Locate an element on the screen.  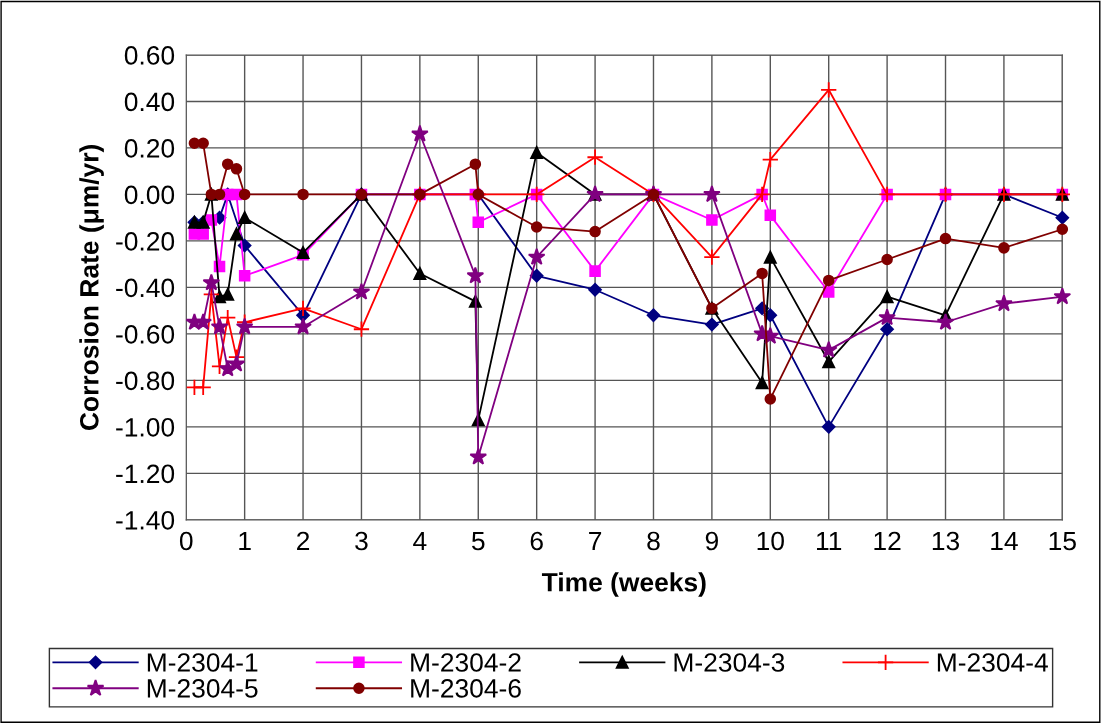
x-tick-label: 14 is located at coordinates (1004, 541).